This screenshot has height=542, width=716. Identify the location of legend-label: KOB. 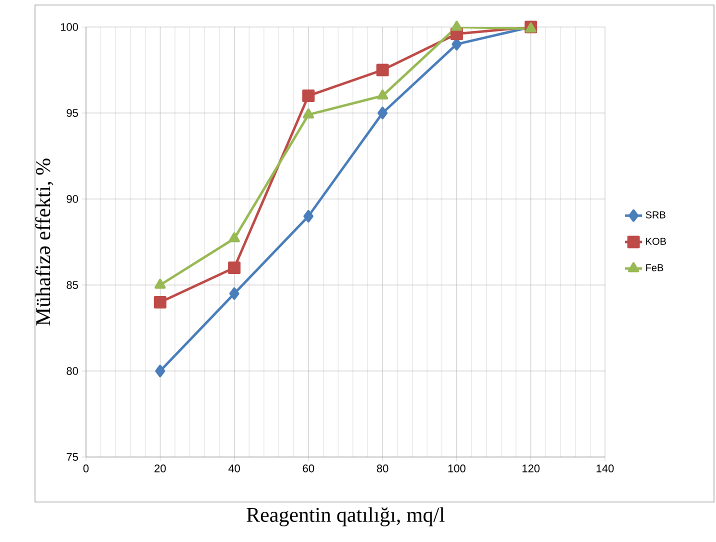
(656, 241).